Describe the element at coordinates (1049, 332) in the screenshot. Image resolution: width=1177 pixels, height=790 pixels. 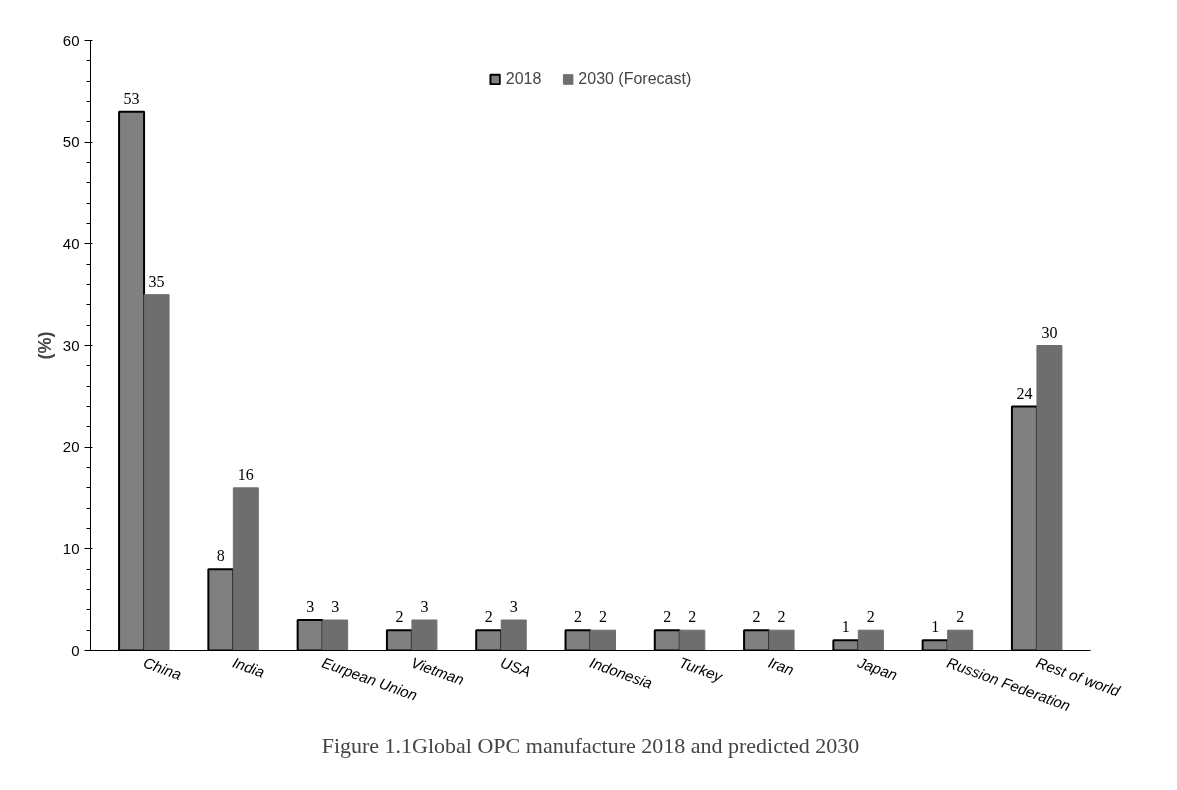
I see `data-label: 30` at that location.